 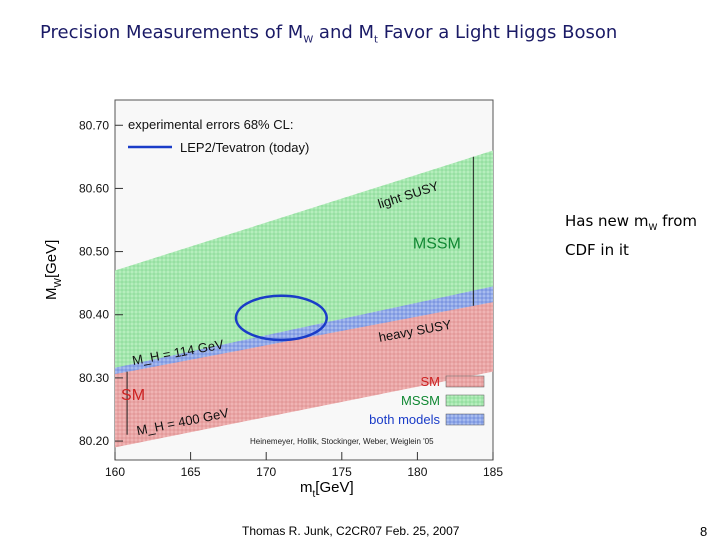 What do you see at coordinates (94, 125) in the screenshot?
I see `y-tick-label: 80.70` at bounding box center [94, 125].